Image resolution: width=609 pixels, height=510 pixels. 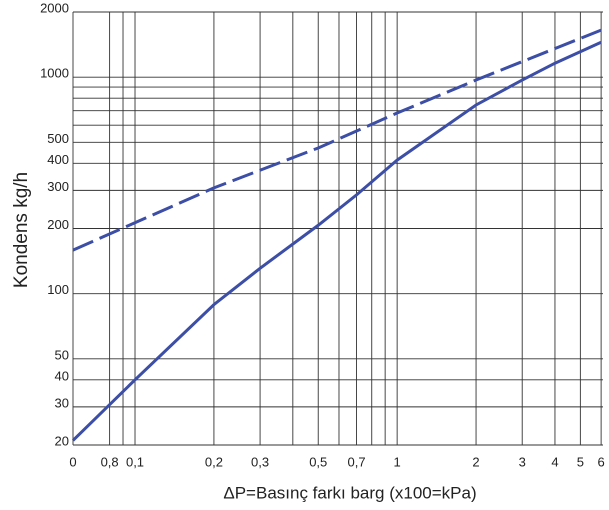 What do you see at coordinates (554, 461) in the screenshot?
I see `x-tick-label: 4` at bounding box center [554, 461].